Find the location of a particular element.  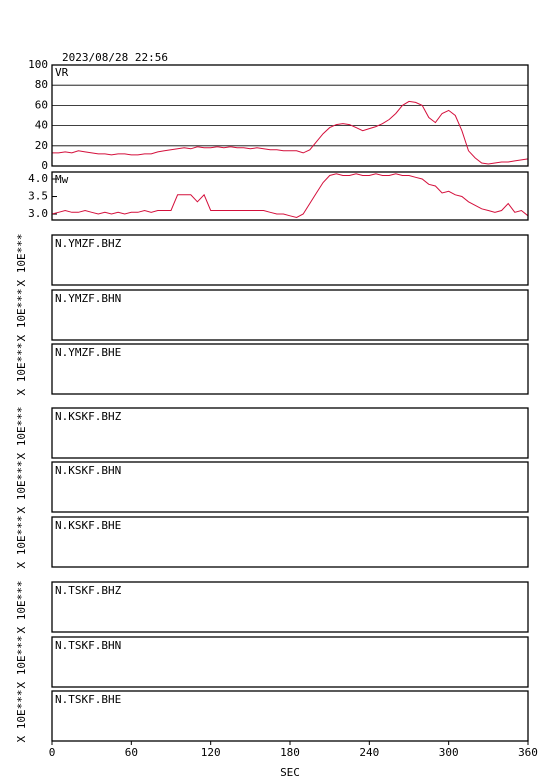

x-tick-label: 240 is located at coordinates (369, 752).